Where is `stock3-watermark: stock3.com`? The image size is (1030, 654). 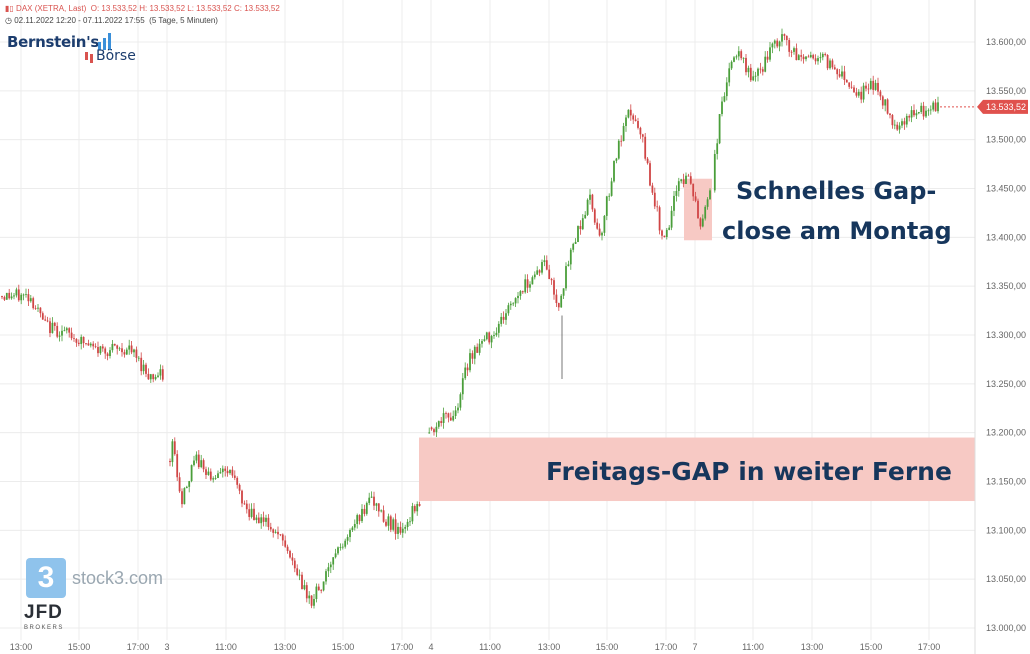 stock3-watermark: stock3.com is located at coordinates (118, 578).